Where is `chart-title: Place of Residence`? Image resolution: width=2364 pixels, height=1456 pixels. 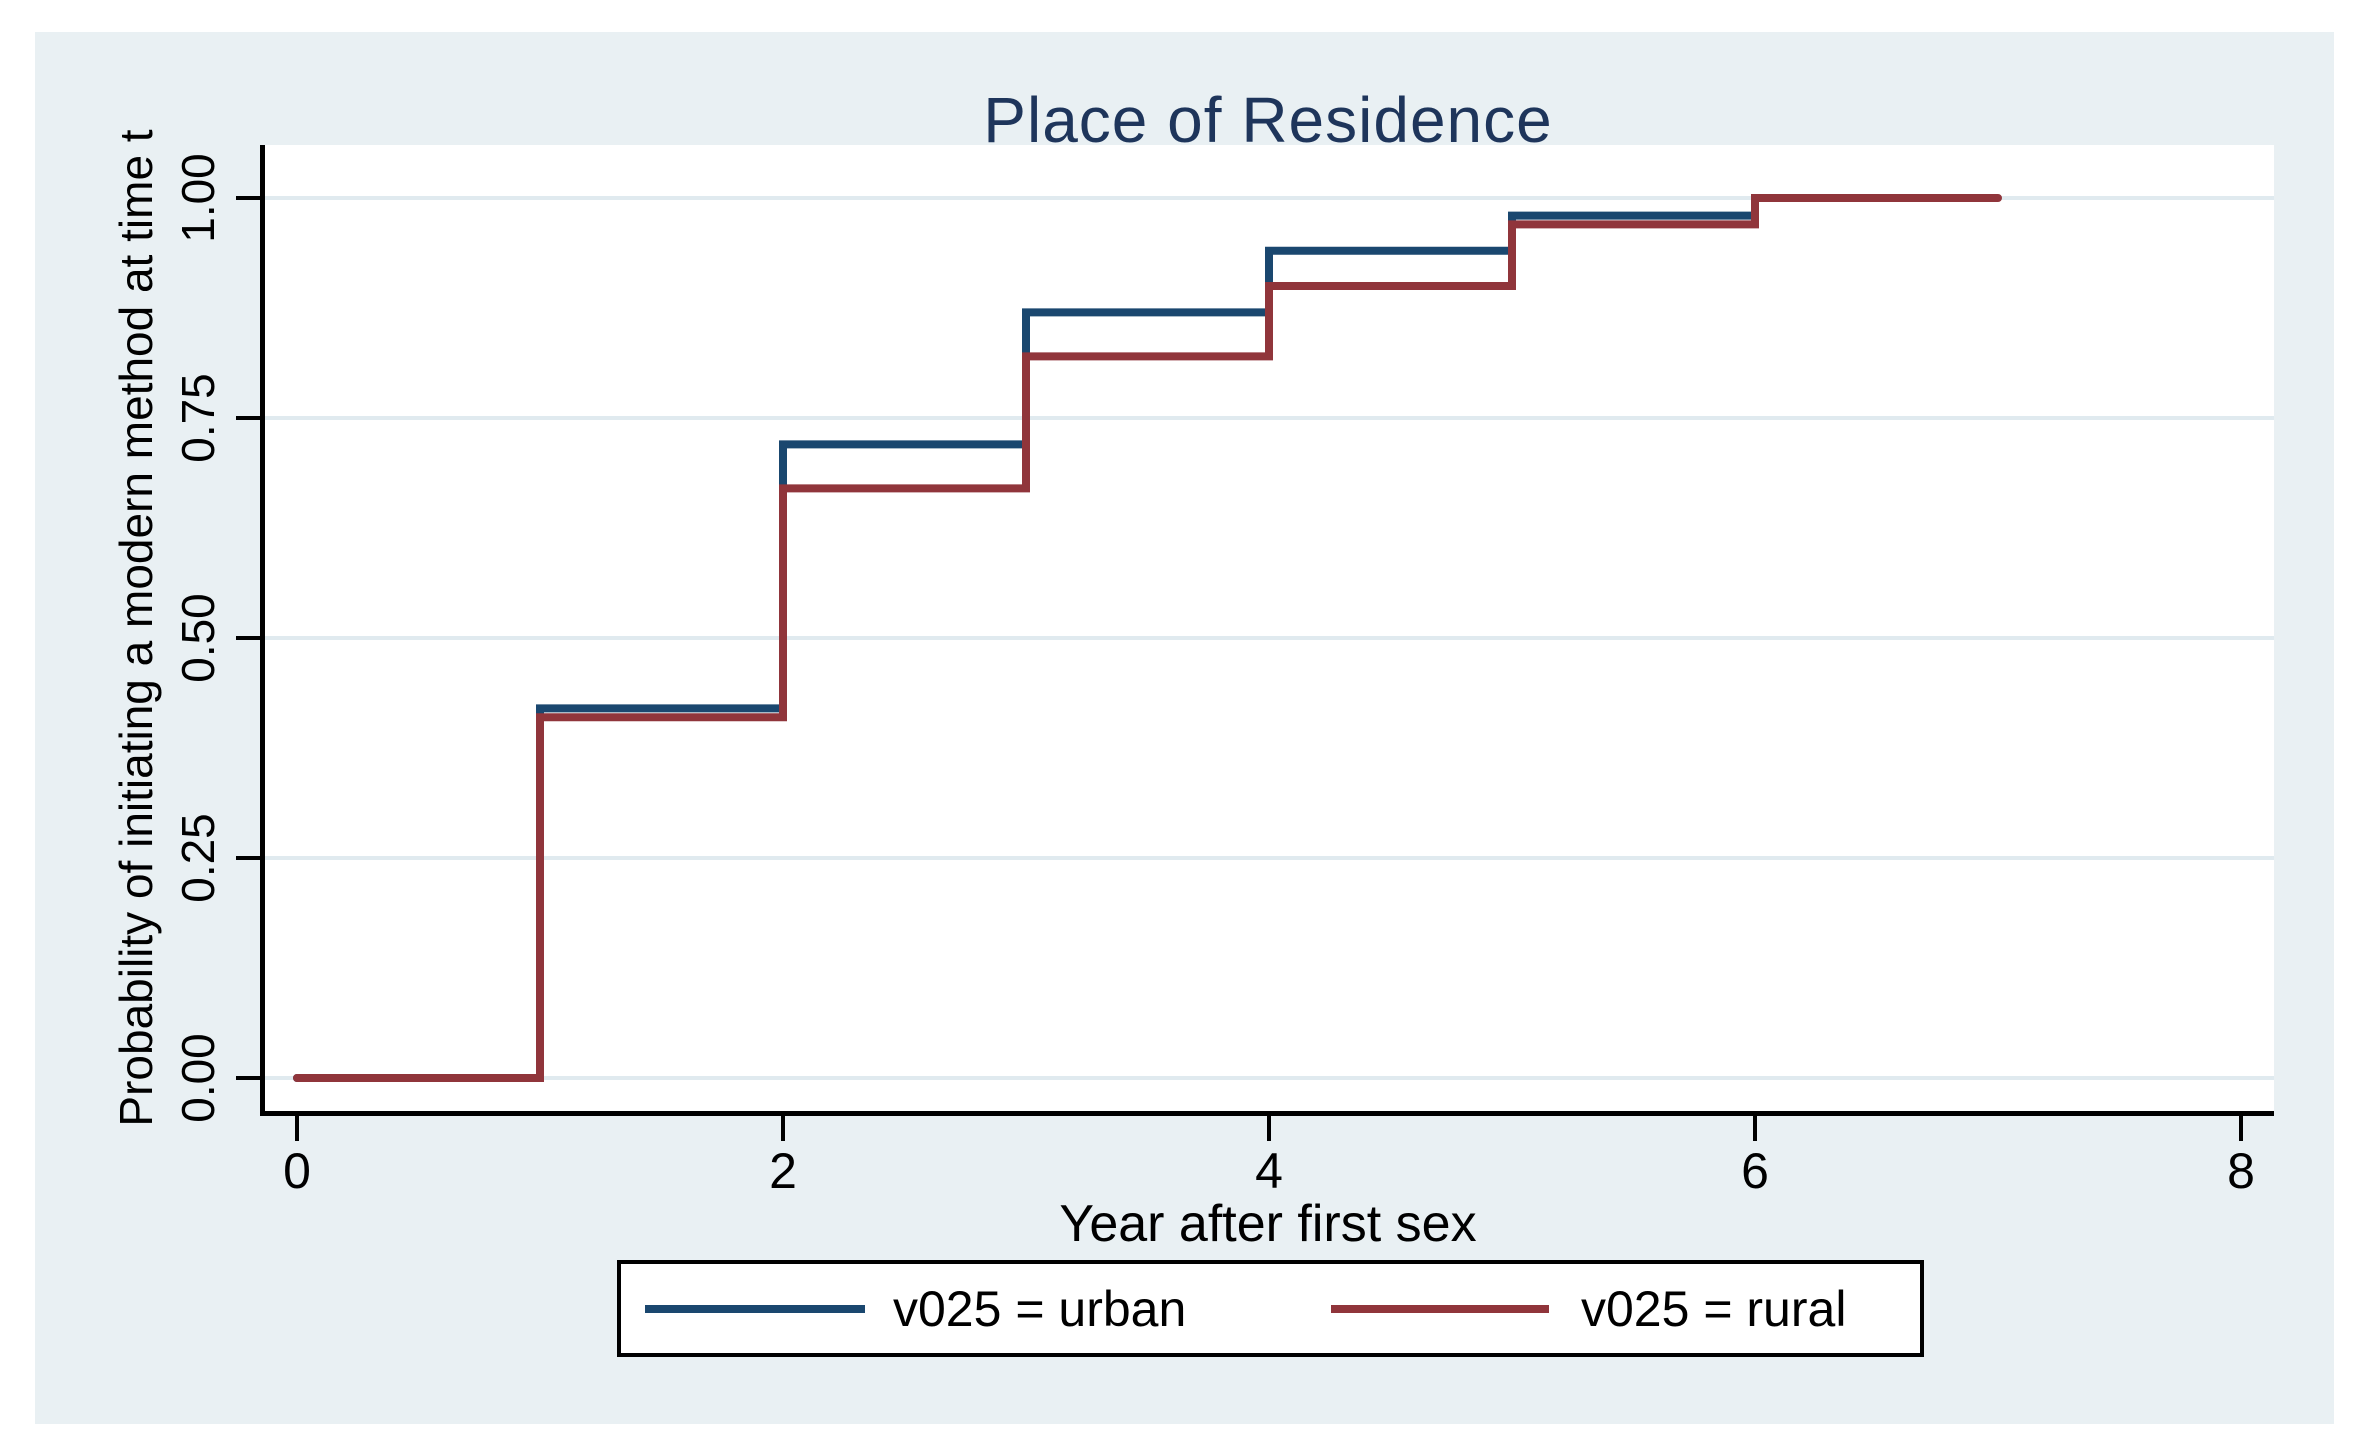 chart-title: Place of Residence is located at coordinates (1268, 120).